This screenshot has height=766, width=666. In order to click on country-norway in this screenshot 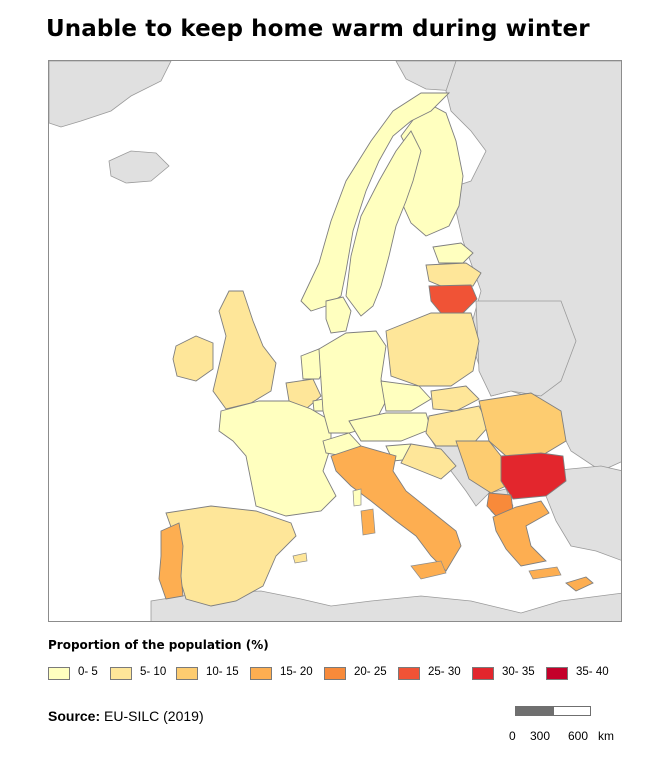, I will do `click(375, 202)`.